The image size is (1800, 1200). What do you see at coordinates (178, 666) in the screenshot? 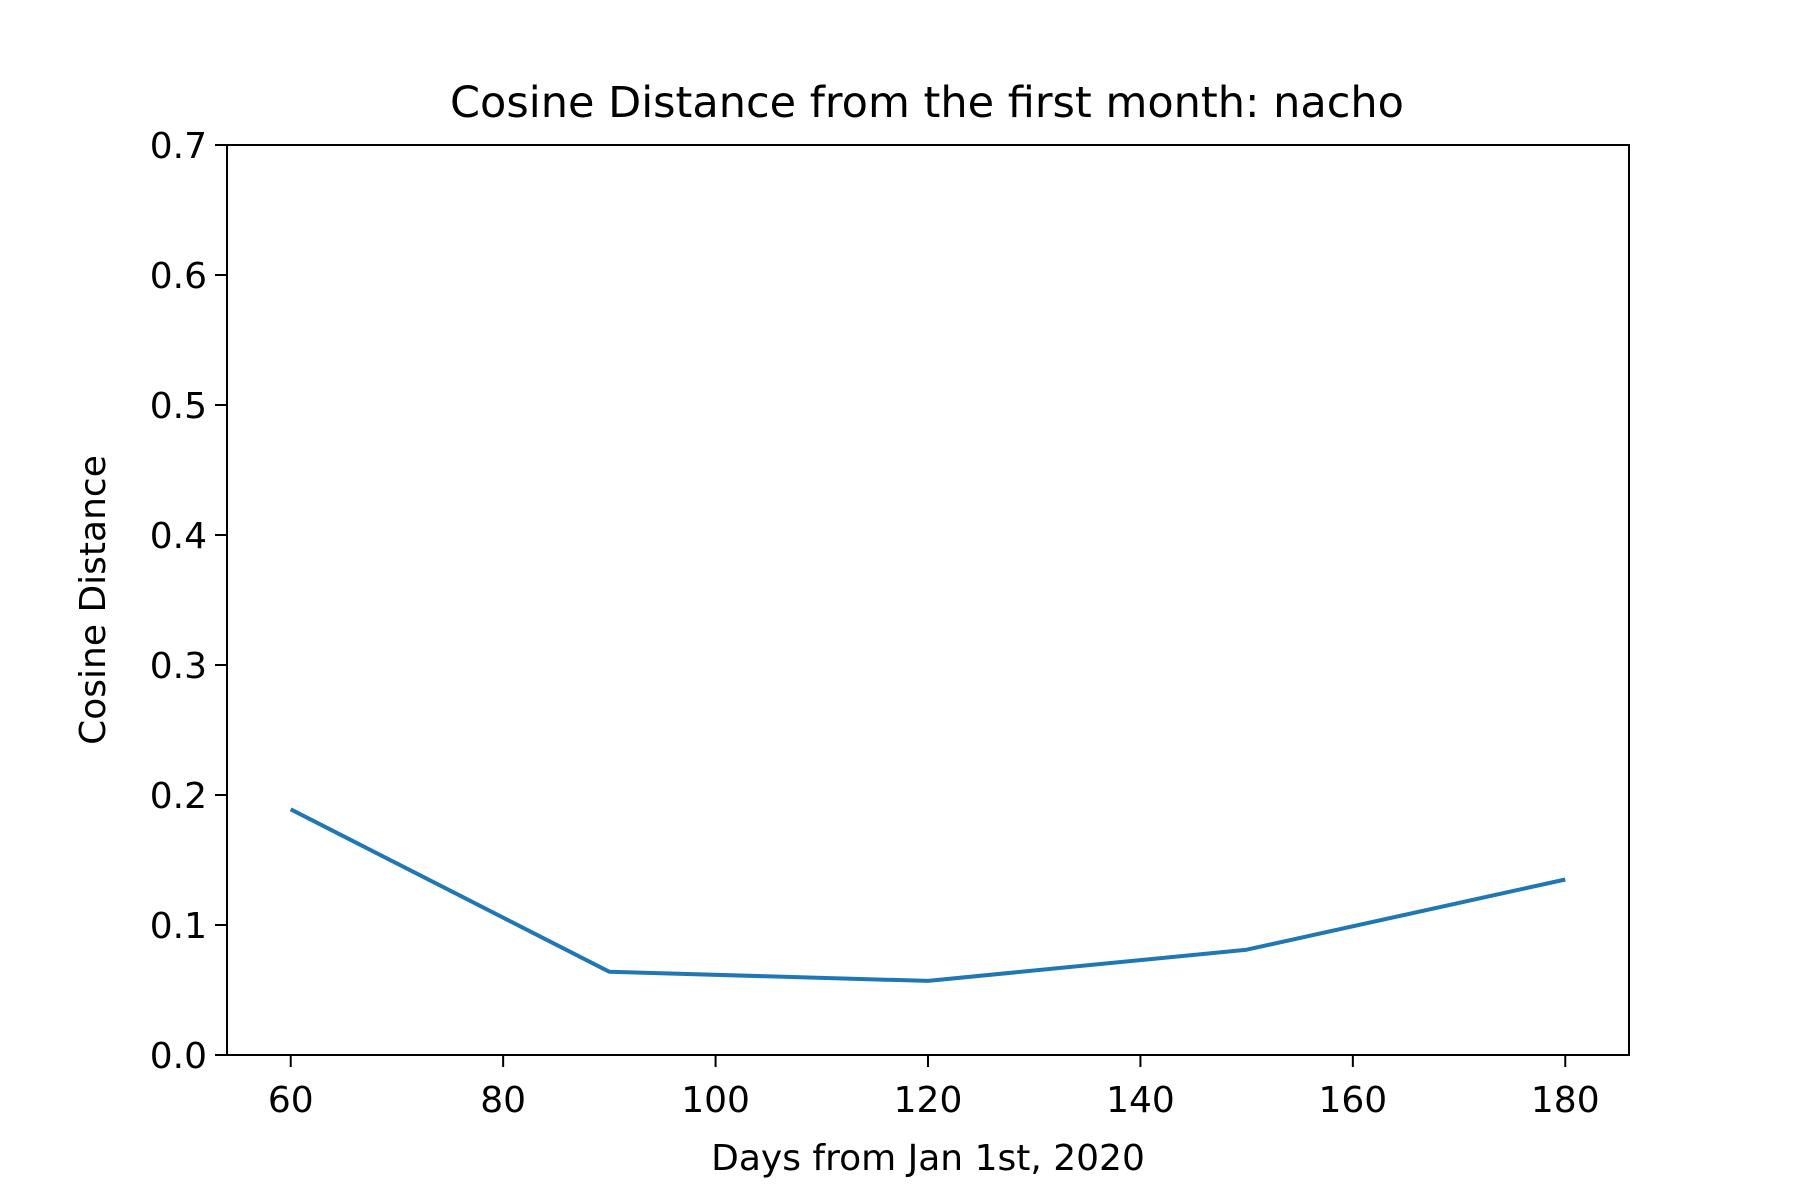
I see `y-tick-label: 0.3` at bounding box center [178, 666].